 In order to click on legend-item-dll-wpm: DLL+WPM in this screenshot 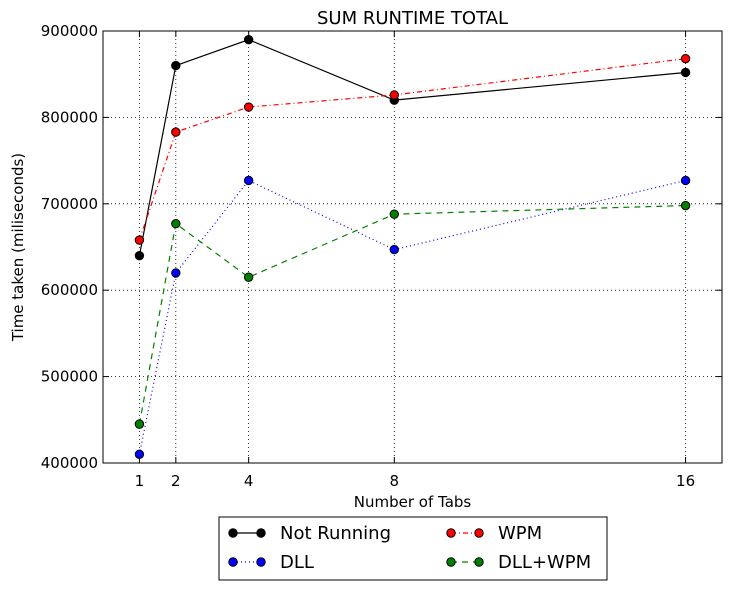, I will do `click(518, 562)`.